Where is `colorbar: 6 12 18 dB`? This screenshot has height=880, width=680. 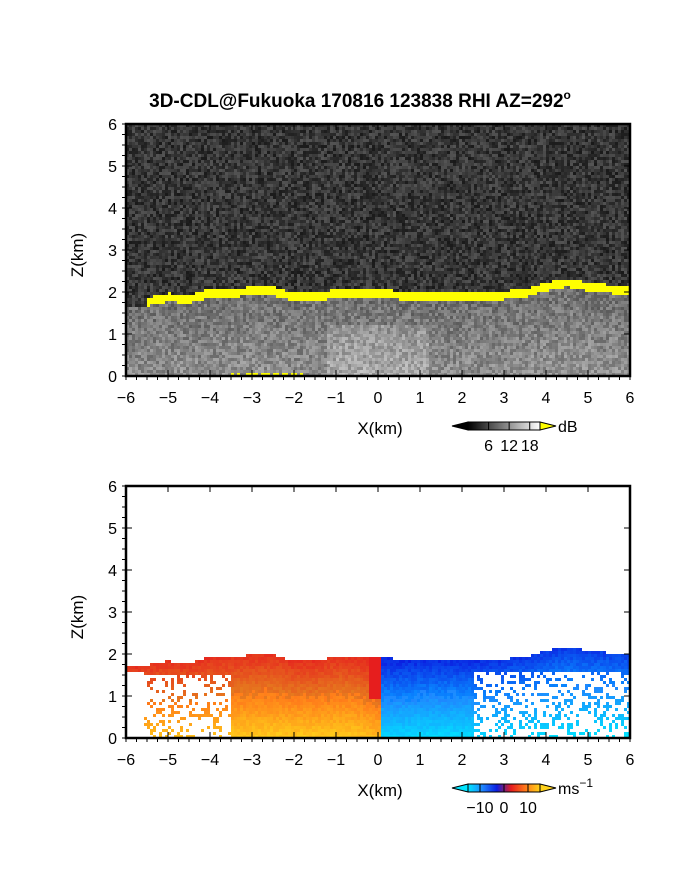
colorbar: 6 12 18 dB is located at coordinates (514, 437).